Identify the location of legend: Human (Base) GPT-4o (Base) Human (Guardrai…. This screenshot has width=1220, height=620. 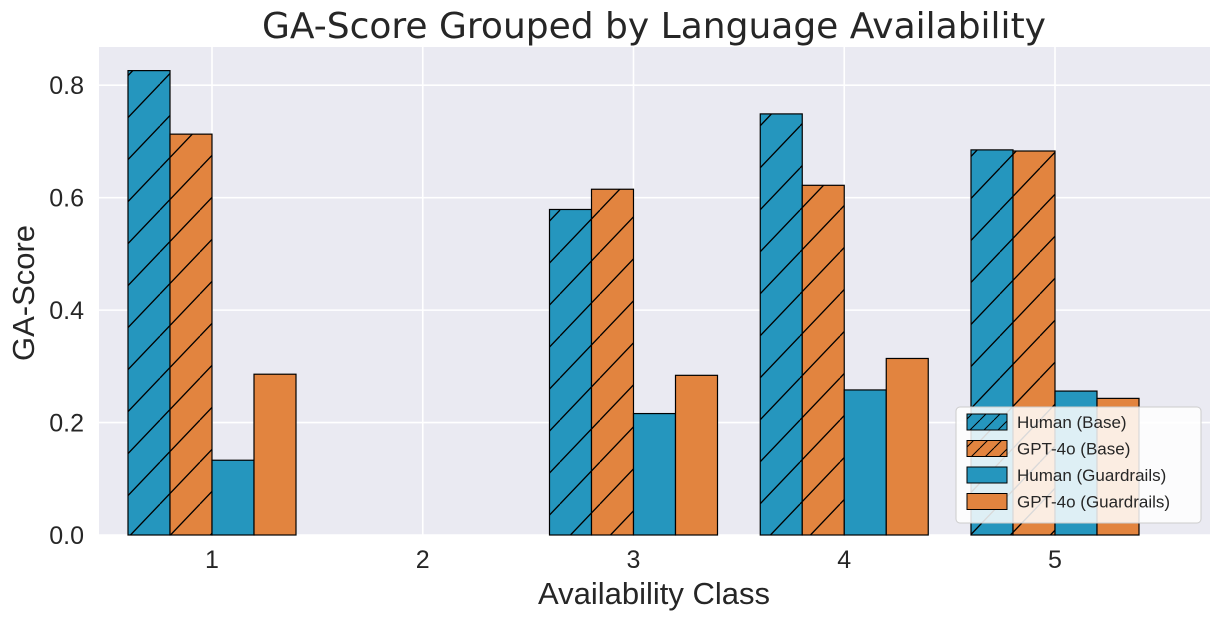
(1078, 465).